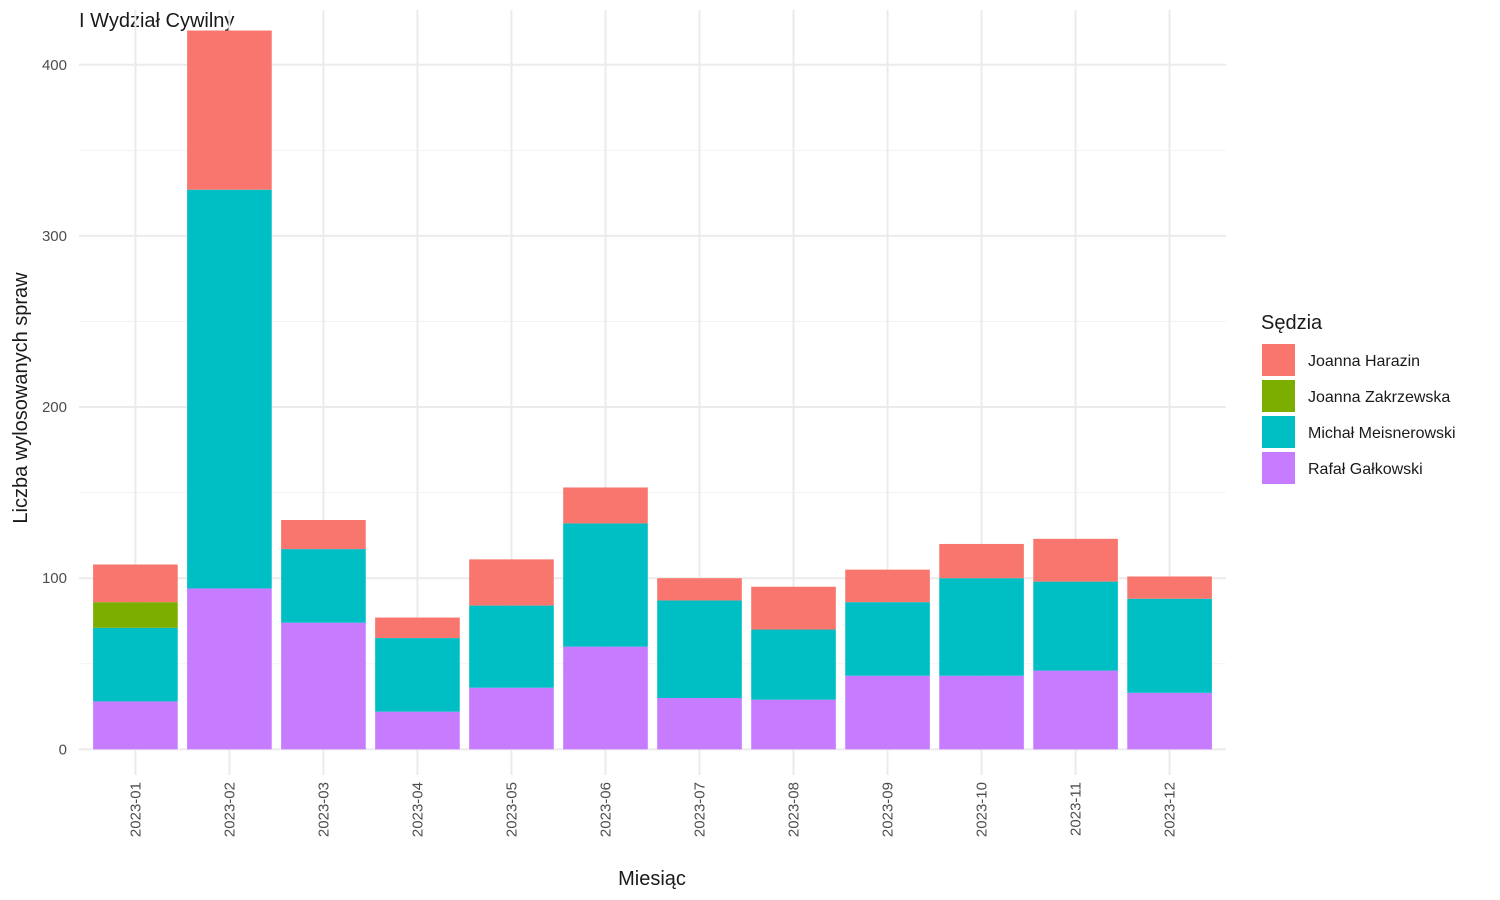  Describe the element at coordinates (135, 809) in the screenshot. I see `x-tick-label: 2023-01` at that location.